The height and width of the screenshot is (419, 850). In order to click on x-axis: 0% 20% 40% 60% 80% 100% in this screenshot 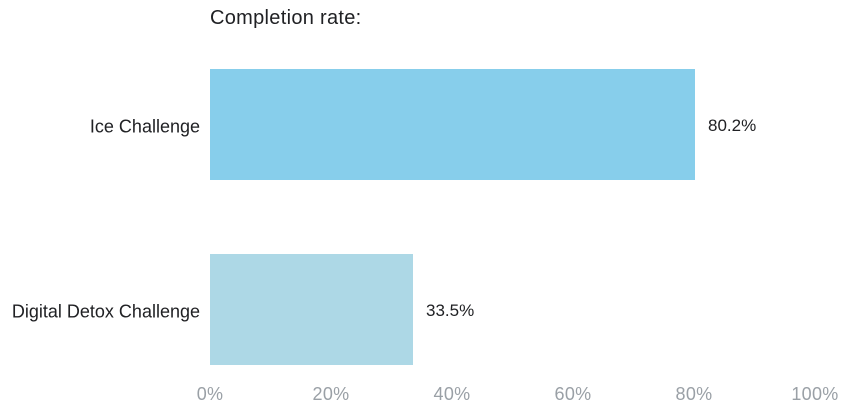, I will do `click(425, 397)`.